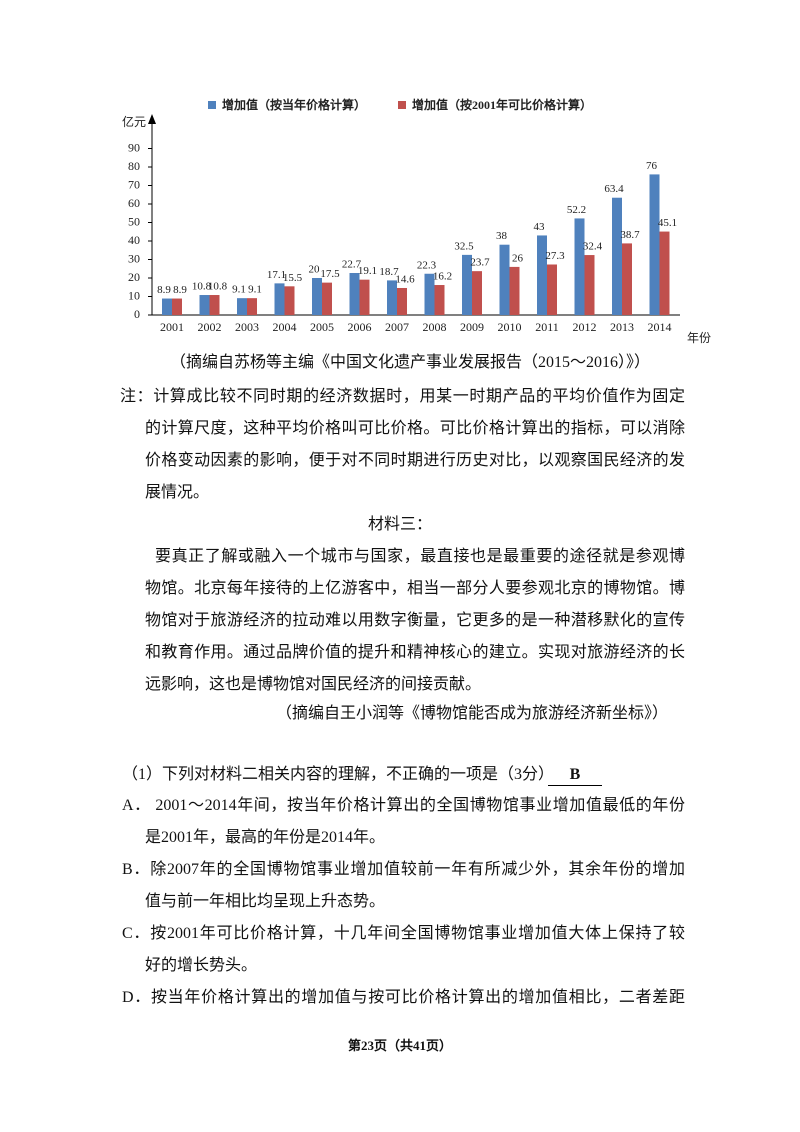 The width and height of the screenshot is (800, 1132). What do you see at coordinates (555, 256) in the screenshot?
I see `data-label: 27.3` at bounding box center [555, 256].